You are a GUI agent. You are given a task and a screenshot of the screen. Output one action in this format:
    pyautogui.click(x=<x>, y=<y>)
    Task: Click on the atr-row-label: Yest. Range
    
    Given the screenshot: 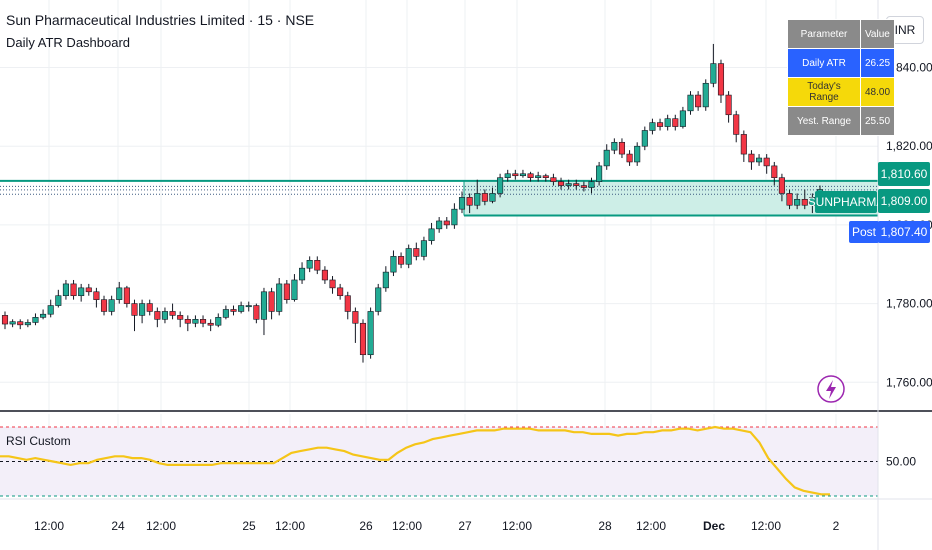 What is the action you would take?
    pyautogui.click(x=824, y=121)
    